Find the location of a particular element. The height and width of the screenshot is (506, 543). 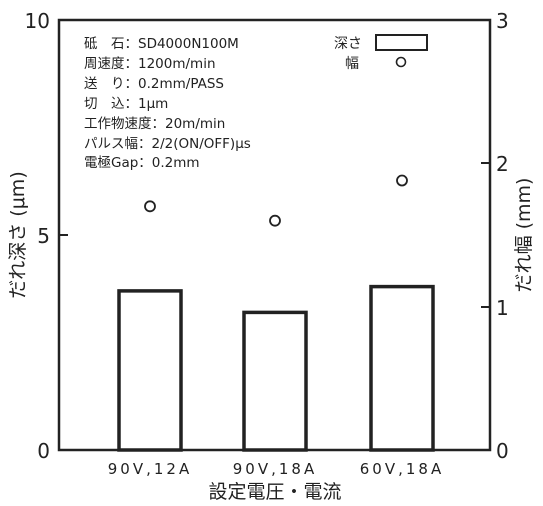

condition-electrode-gap: 電極Gap：0.2mm is located at coordinates (142, 163).